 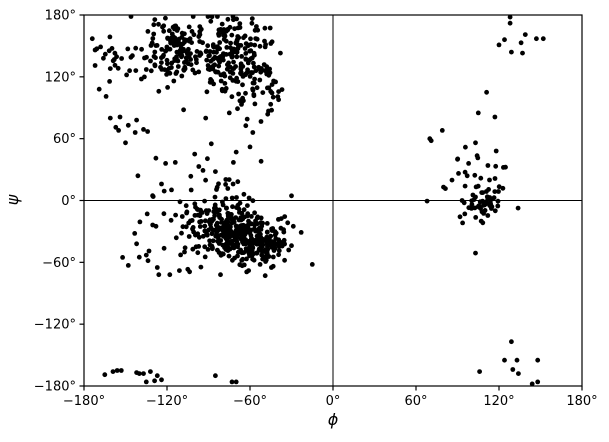 What do you see at coordinates (64, 139) in the screenshot?
I see `y-tick-label: 60°` at bounding box center [64, 139].